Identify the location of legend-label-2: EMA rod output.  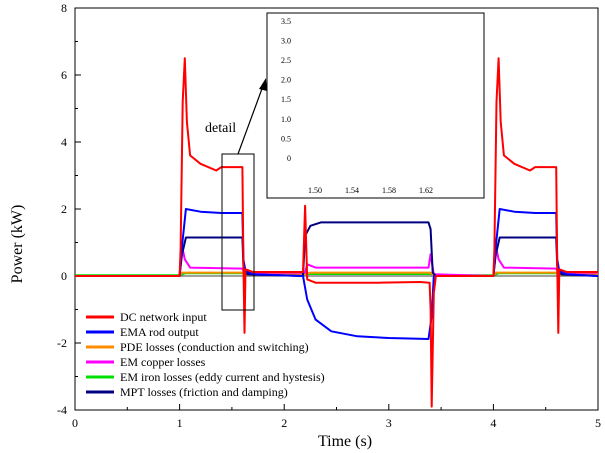
(159, 332).